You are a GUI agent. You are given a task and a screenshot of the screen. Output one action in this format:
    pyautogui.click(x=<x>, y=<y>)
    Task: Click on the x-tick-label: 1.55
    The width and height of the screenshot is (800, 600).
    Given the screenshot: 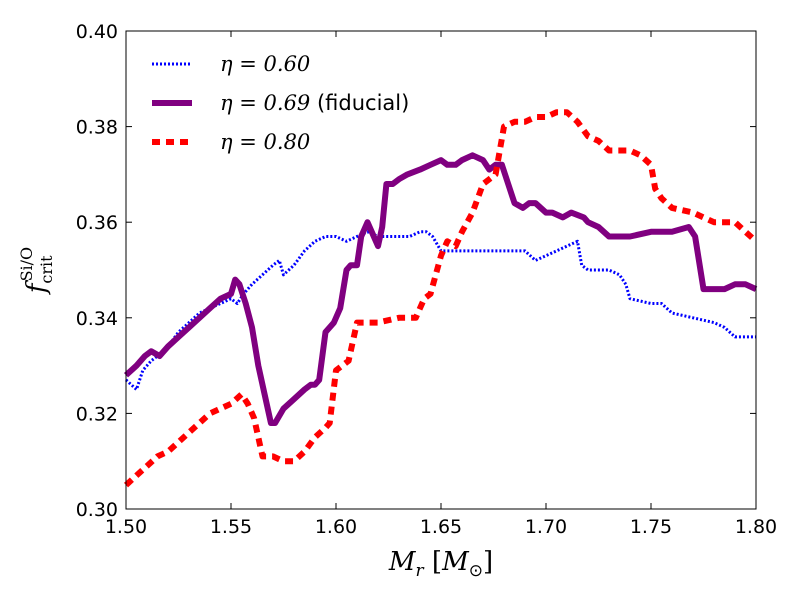 What is the action you would take?
    pyautogui.click(x=231, y=527)
    